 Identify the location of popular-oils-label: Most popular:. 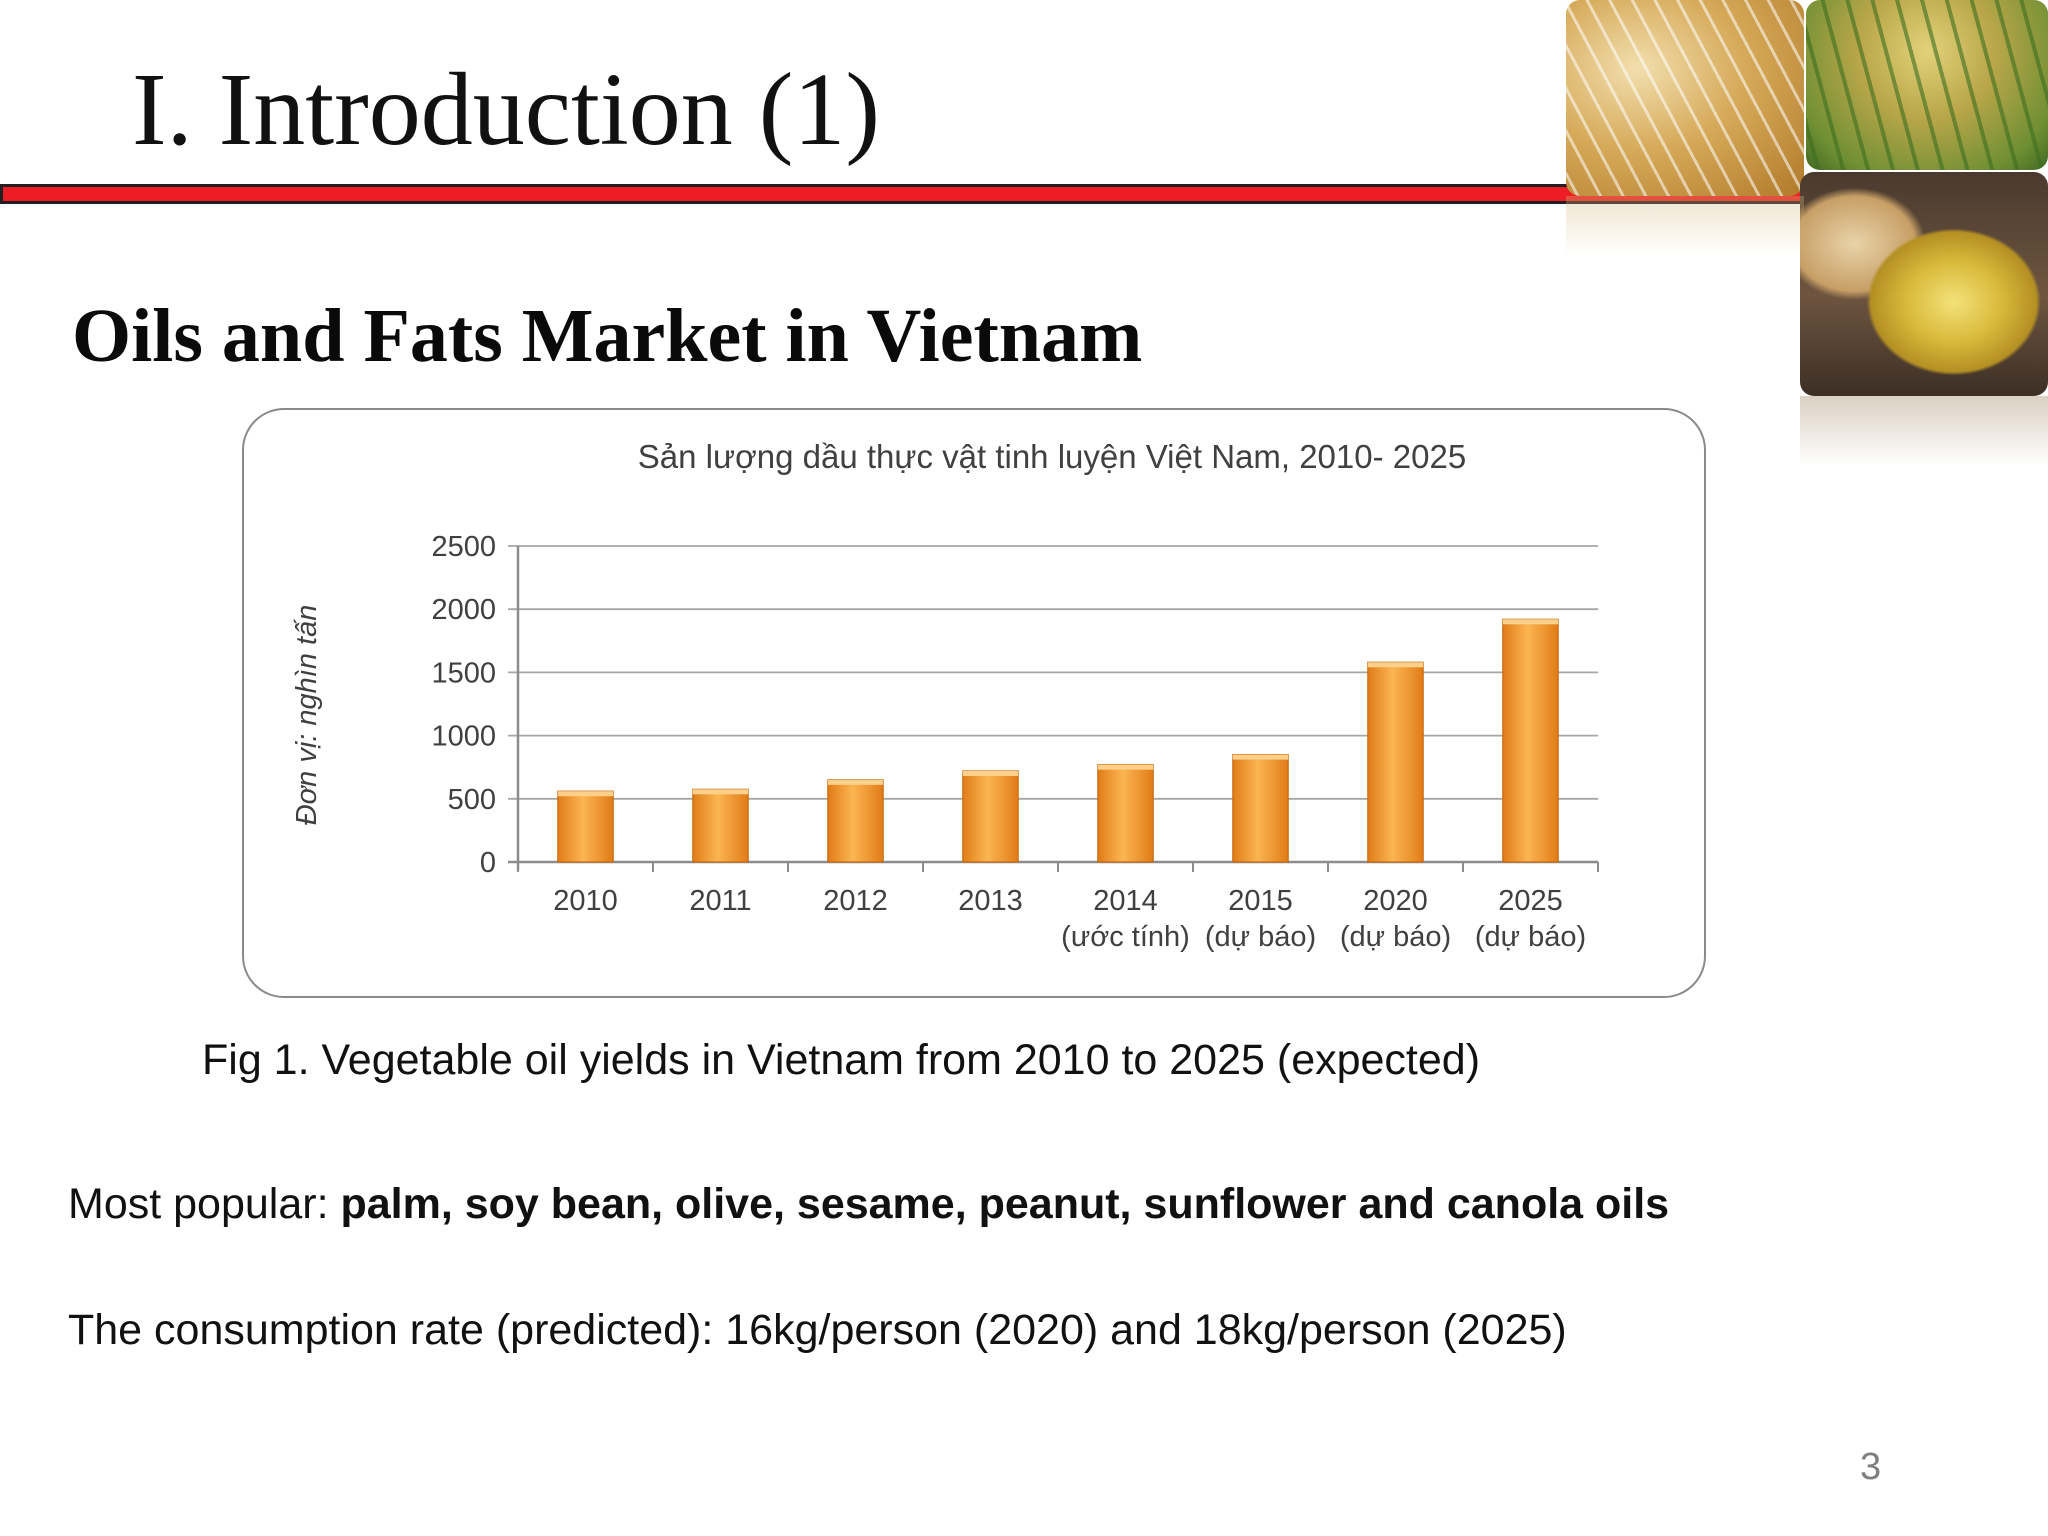
(204, 1204).